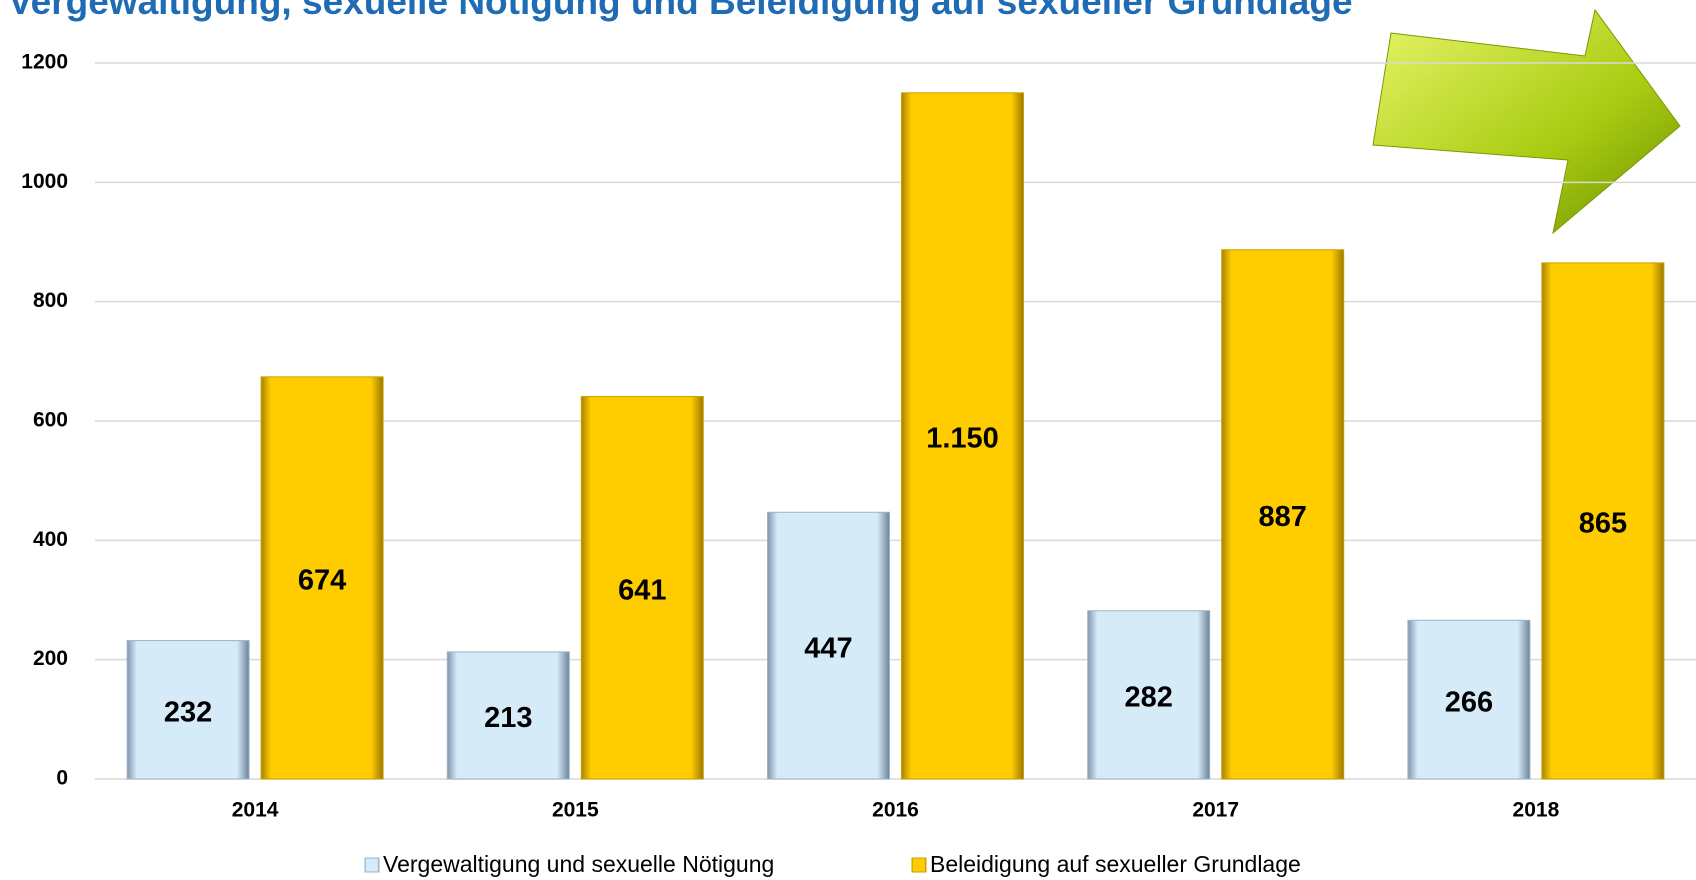  I want to click on x-tick-label: 2016, so click(895, 810).